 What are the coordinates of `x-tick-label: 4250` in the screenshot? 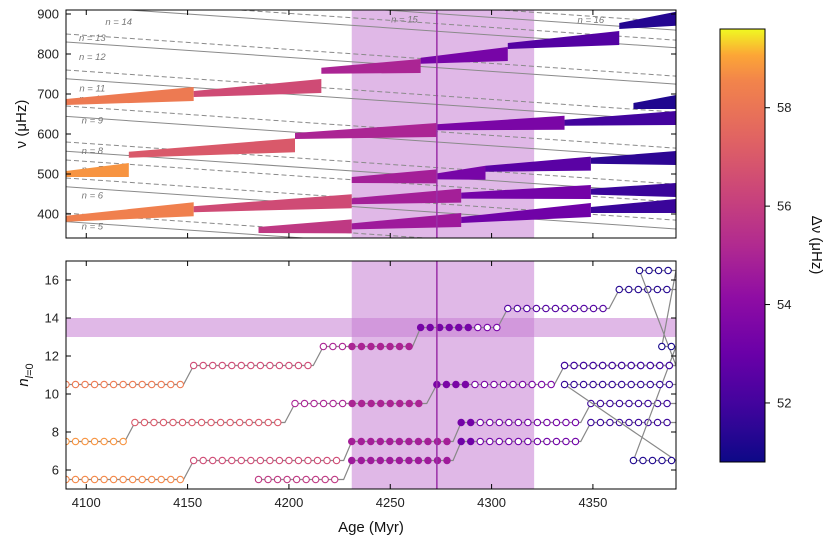 It's located at (390, 502).